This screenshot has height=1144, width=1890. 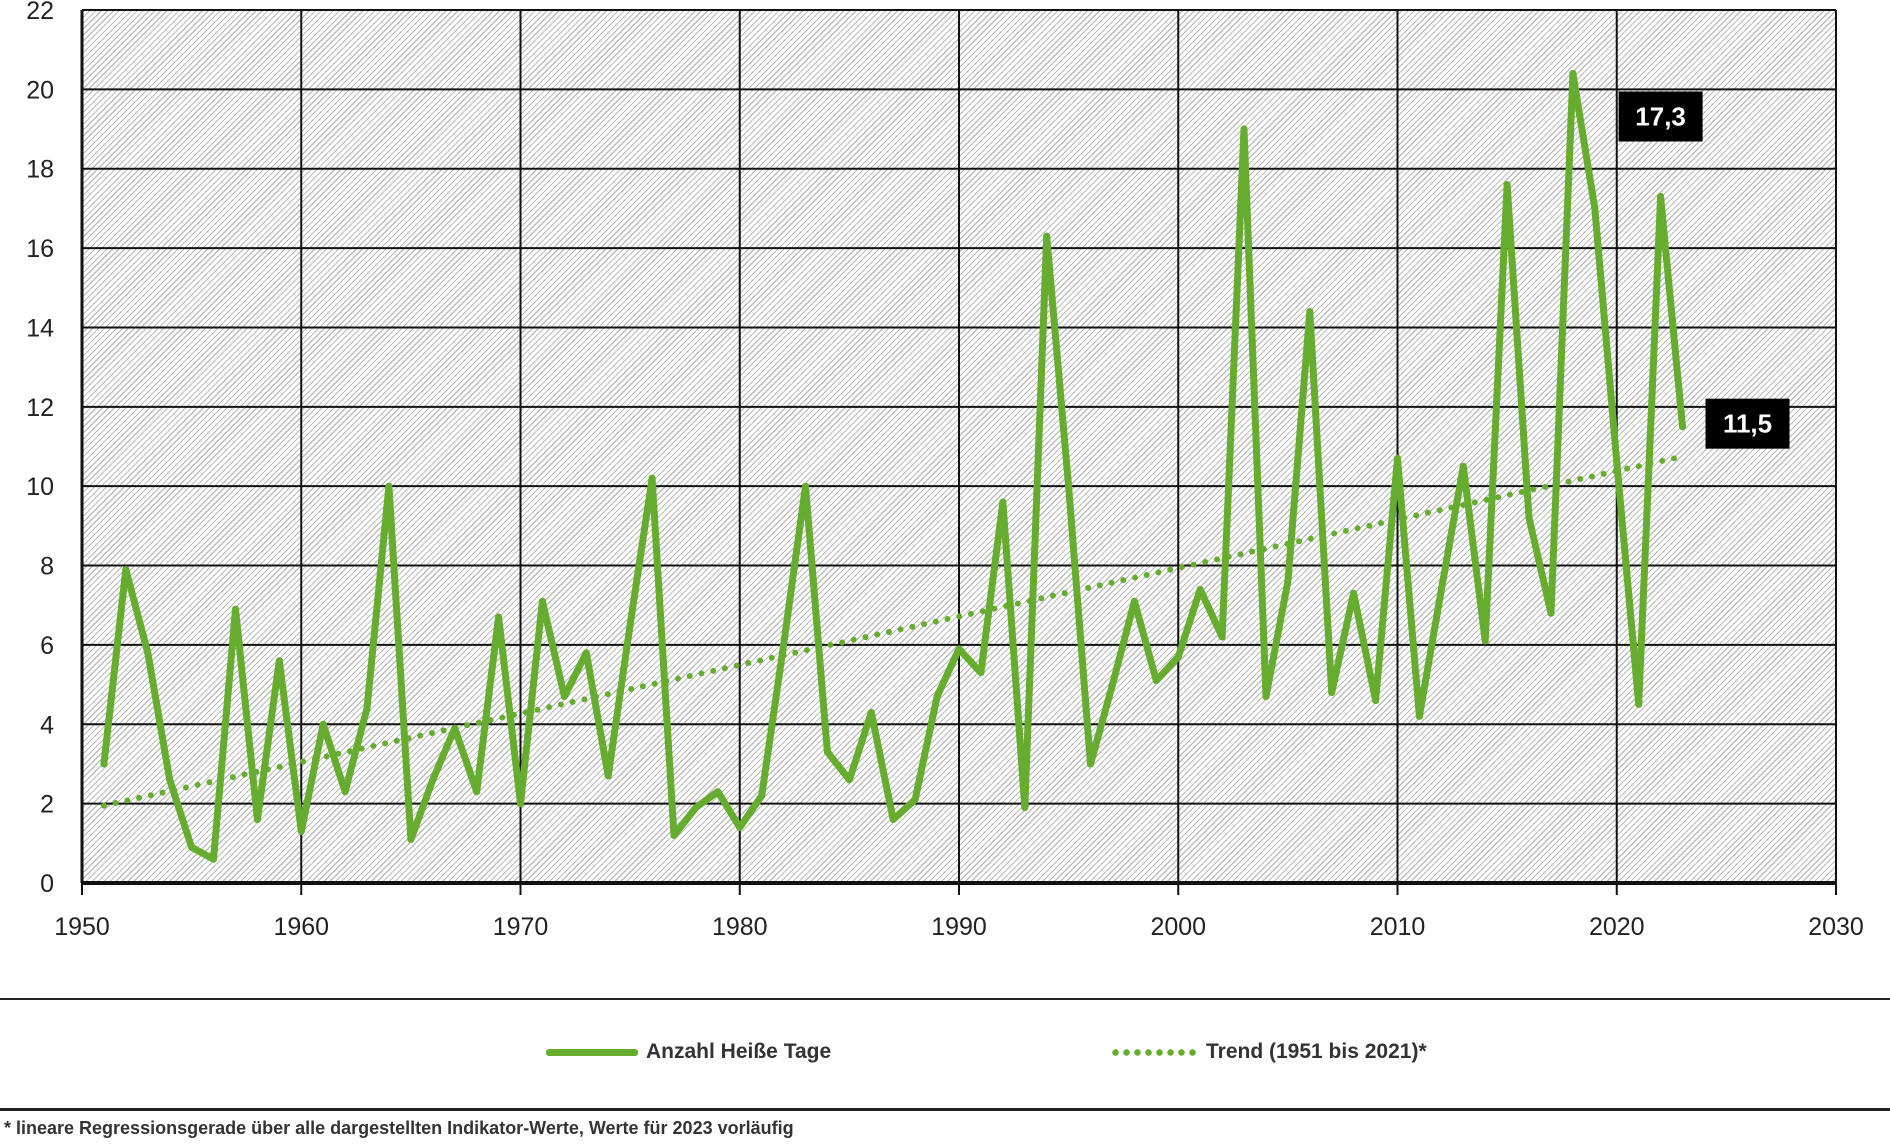 What do you see at coordinates (1617, 927) in the screenshot?
I see `x-tick-label: 2020` at bounding box center [1617, 927].